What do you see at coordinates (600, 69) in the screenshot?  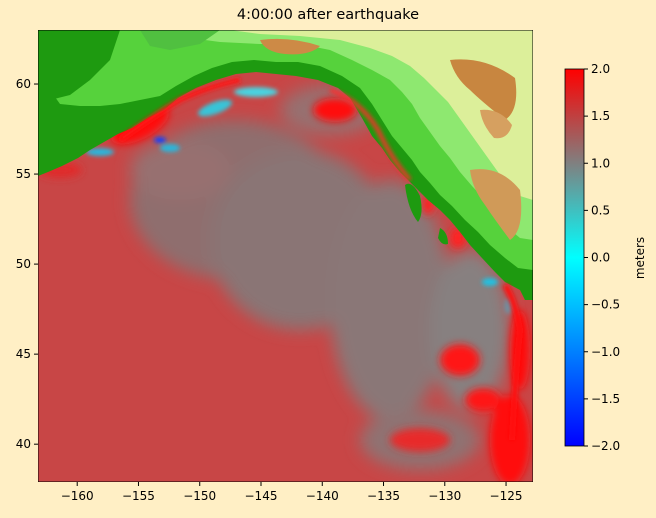 I see `colorbar-tick-label: 2.0` at bounding box center [600, 69].